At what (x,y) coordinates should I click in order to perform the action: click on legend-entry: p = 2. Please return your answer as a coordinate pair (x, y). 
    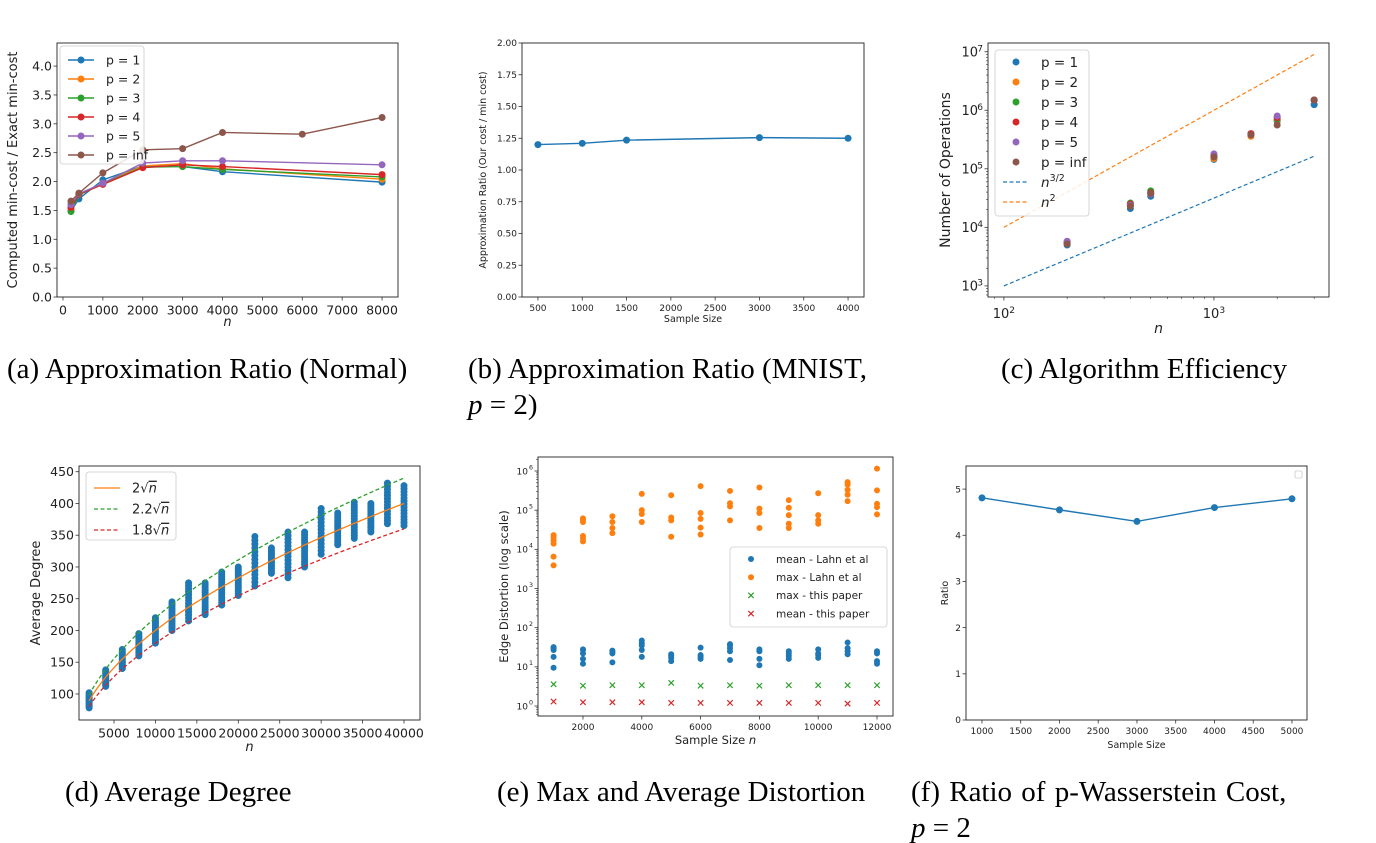
    Looking at the image, I should click on (104, 79).